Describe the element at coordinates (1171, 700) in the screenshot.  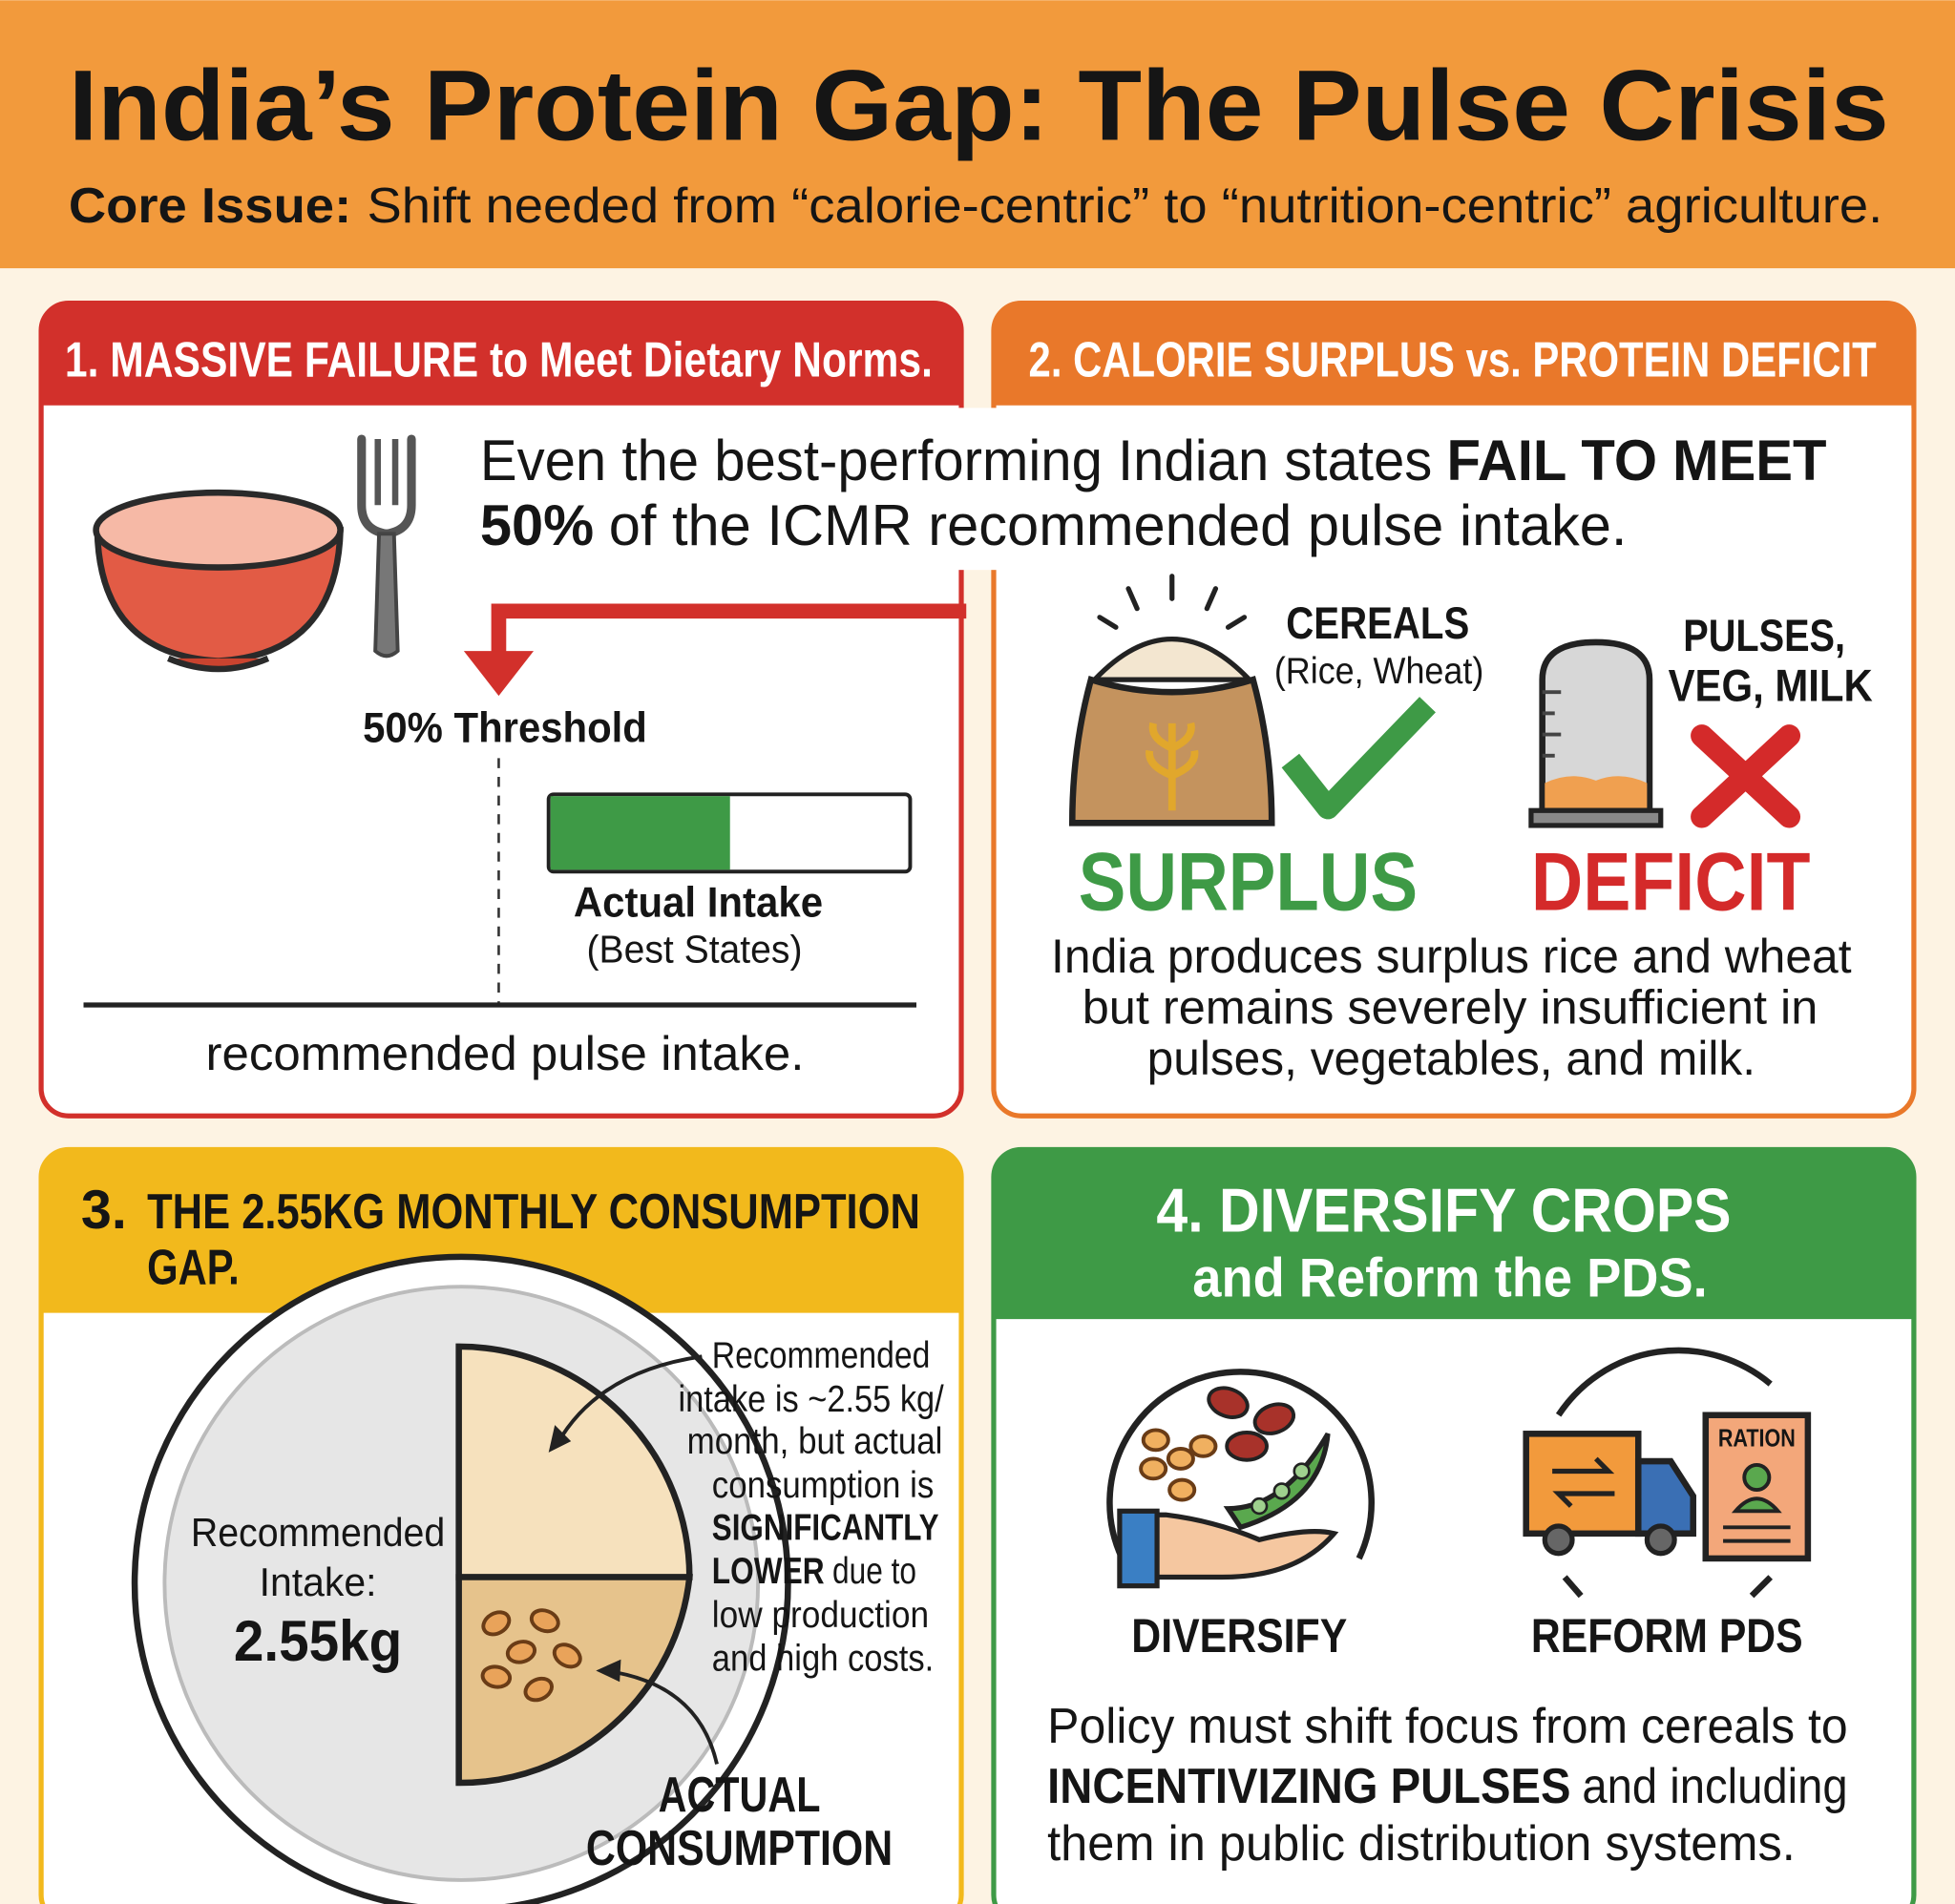
I see `sack-icon` at that location.